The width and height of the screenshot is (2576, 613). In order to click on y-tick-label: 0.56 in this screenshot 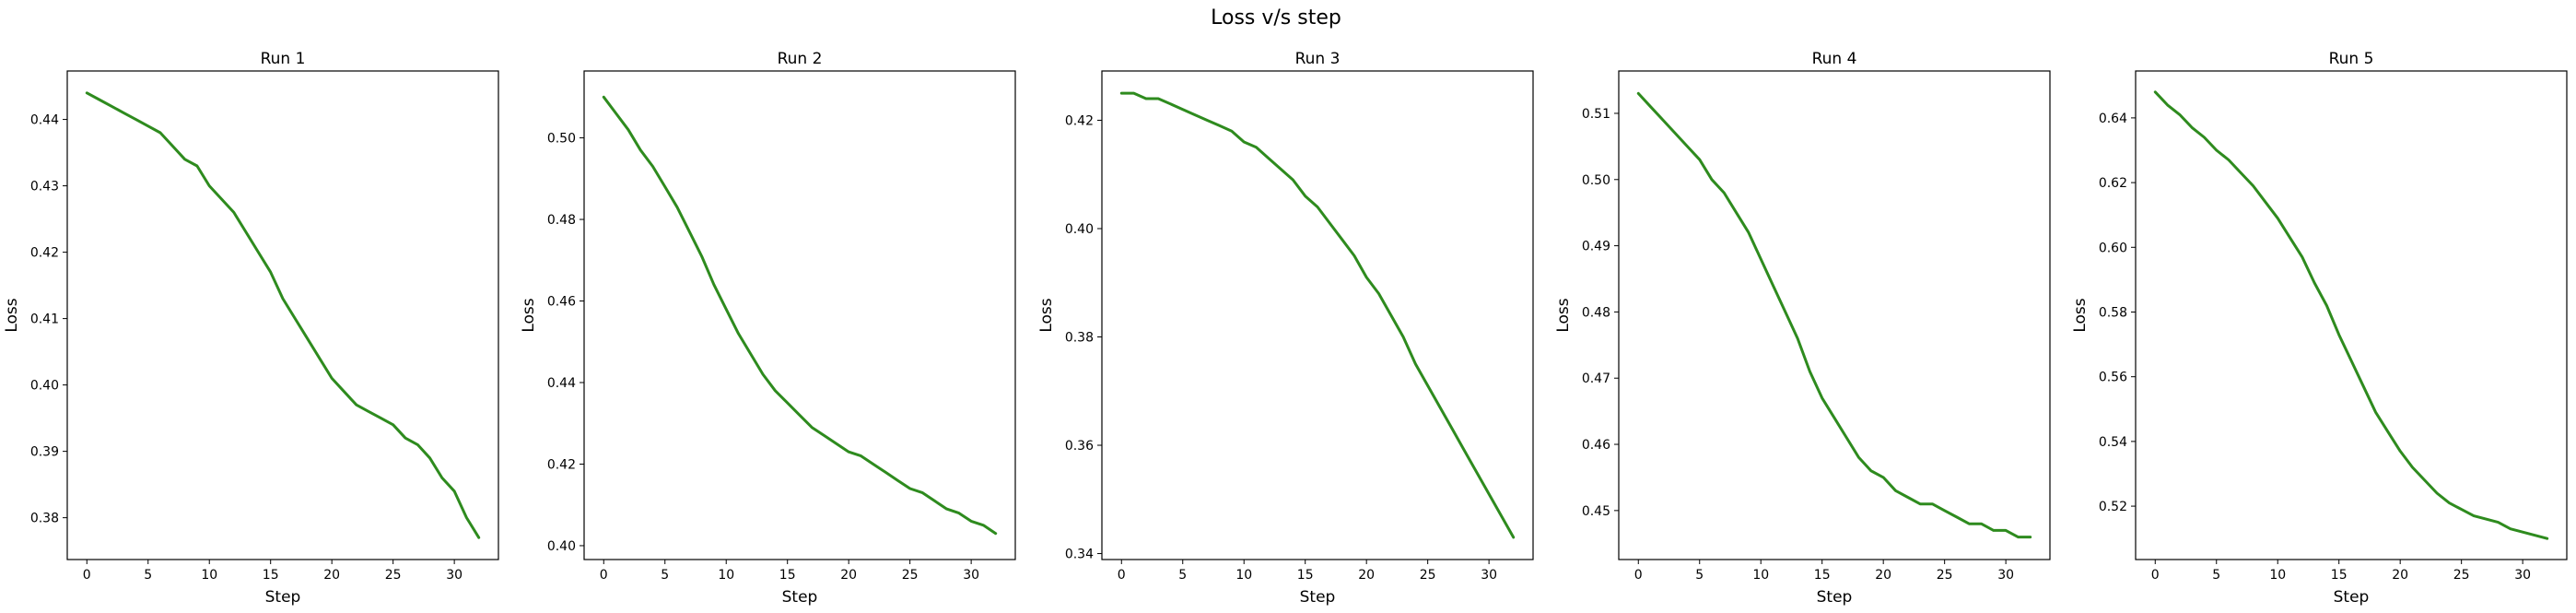, I will do `click(2113, 378)`.